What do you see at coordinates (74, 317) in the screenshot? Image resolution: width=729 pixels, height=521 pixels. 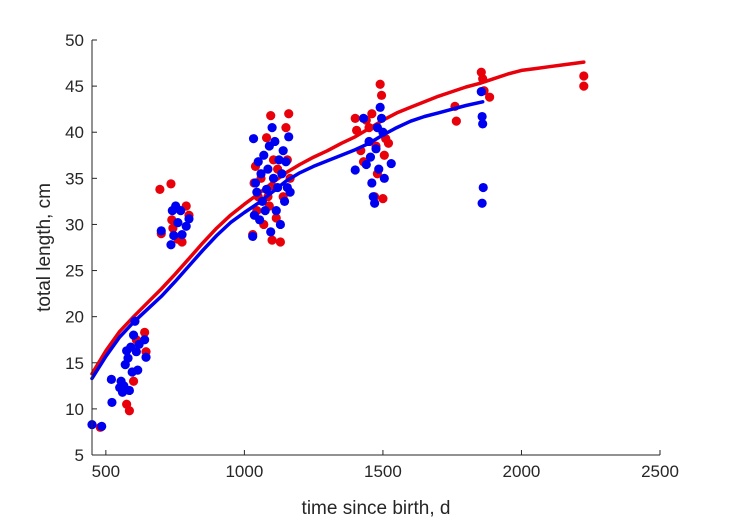 I see `y-tick-label: 20` at bounding box center [74, 317].